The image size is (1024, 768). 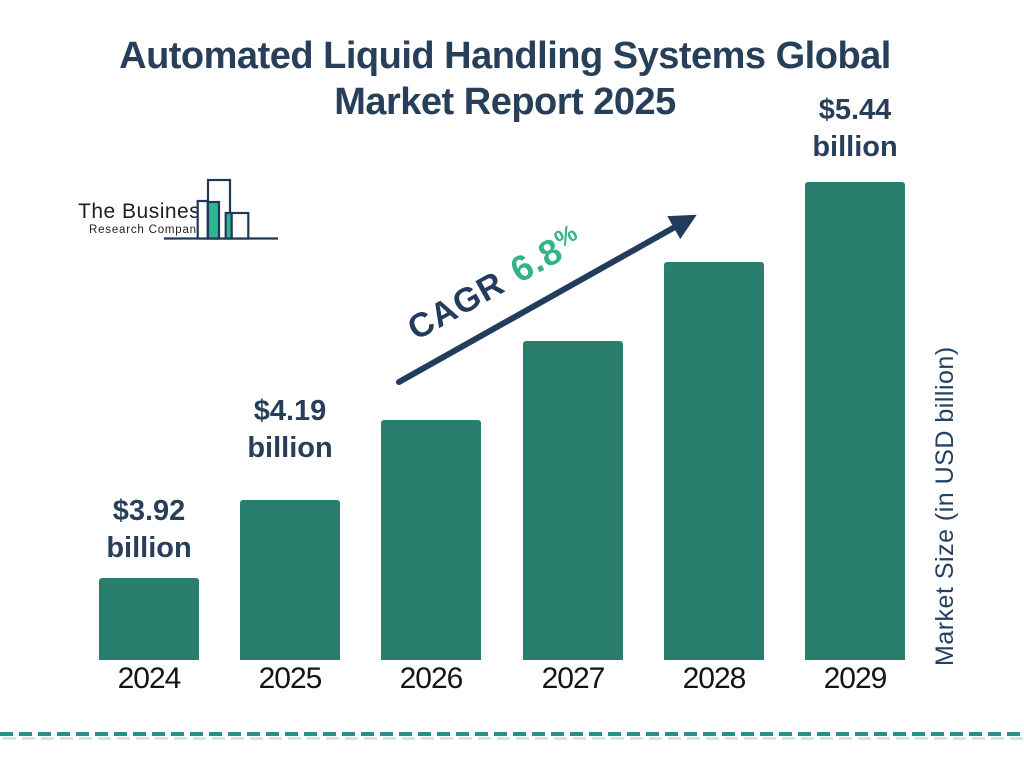 What do you see at coordinates (456, 306) in the screenshot?
I see `cagr-label: CAGR` at bounding box center [456, 306].